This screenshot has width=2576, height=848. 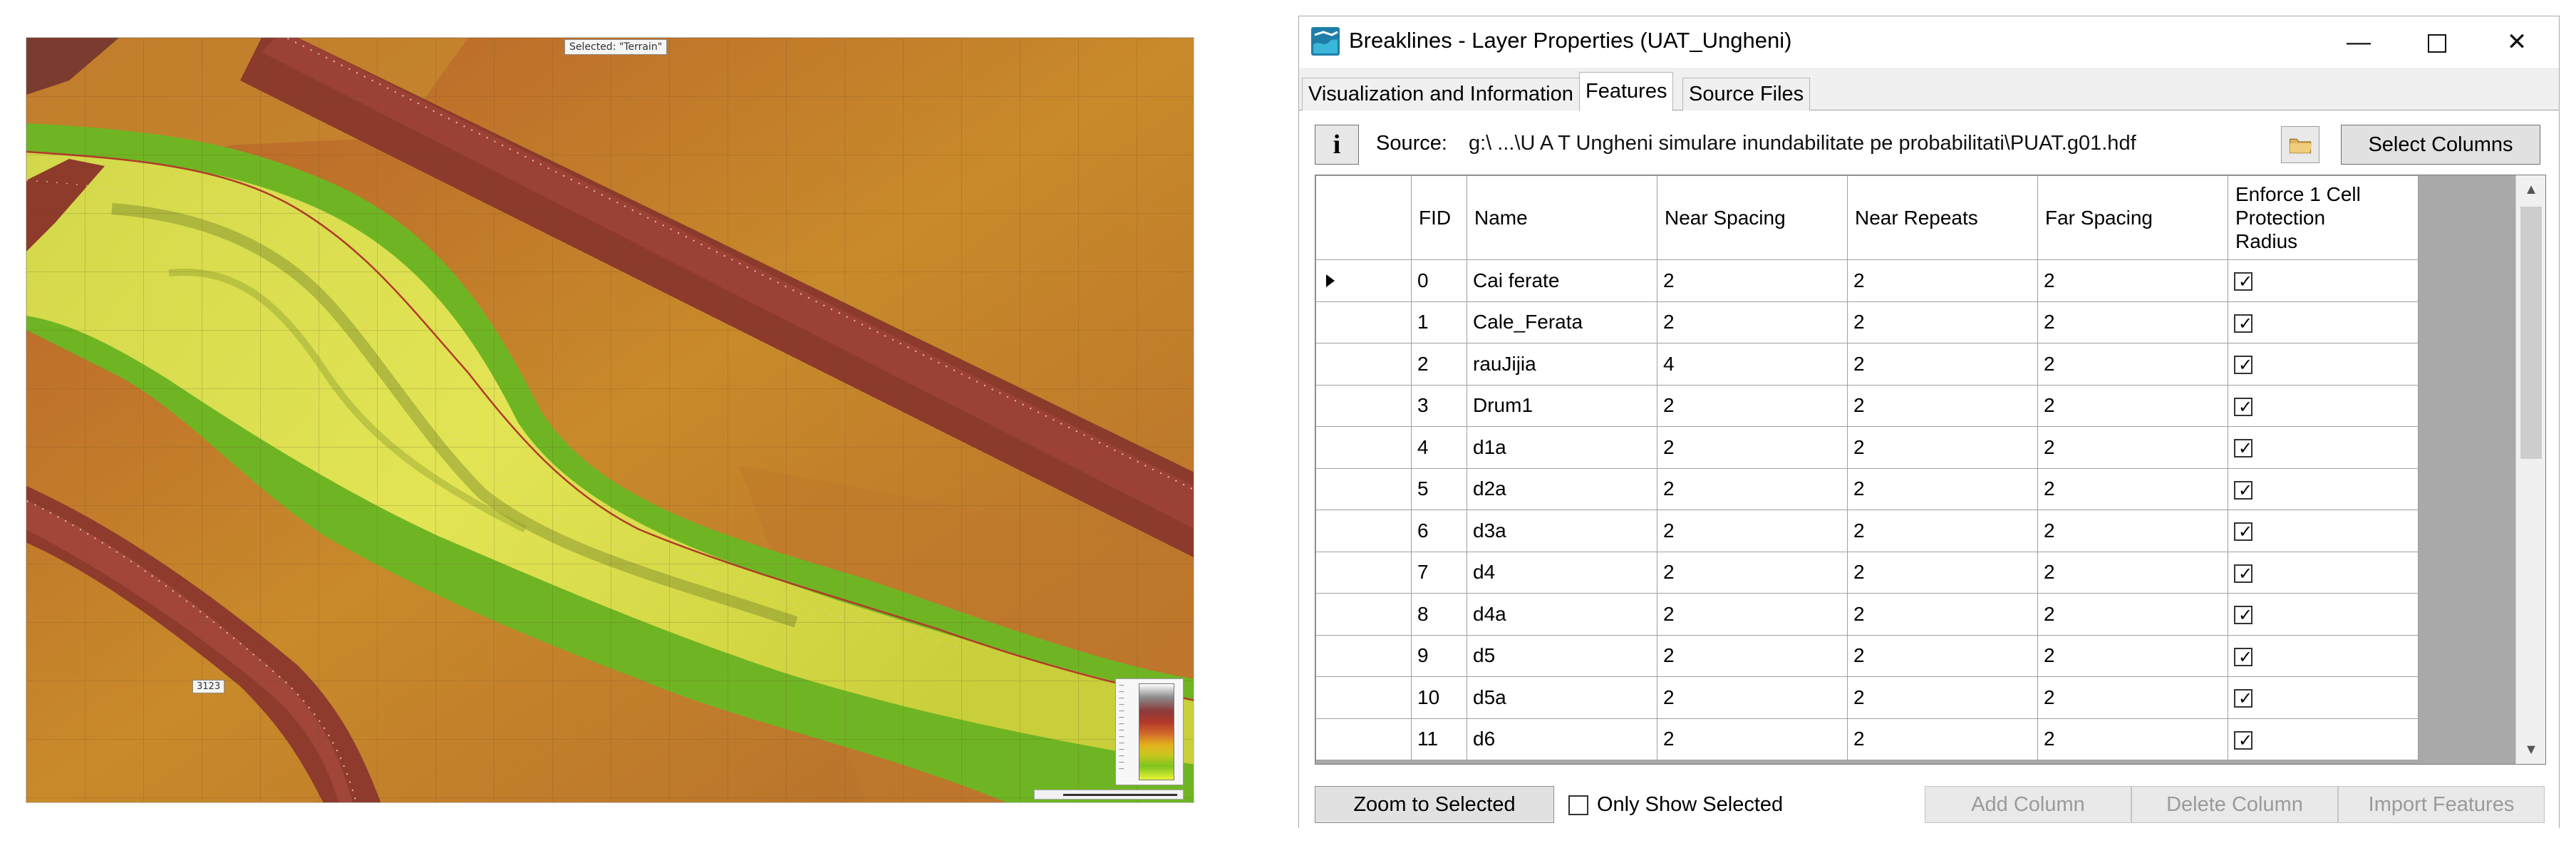 I want to click on column-header-fid: FID, so click(x=1439, y=218).